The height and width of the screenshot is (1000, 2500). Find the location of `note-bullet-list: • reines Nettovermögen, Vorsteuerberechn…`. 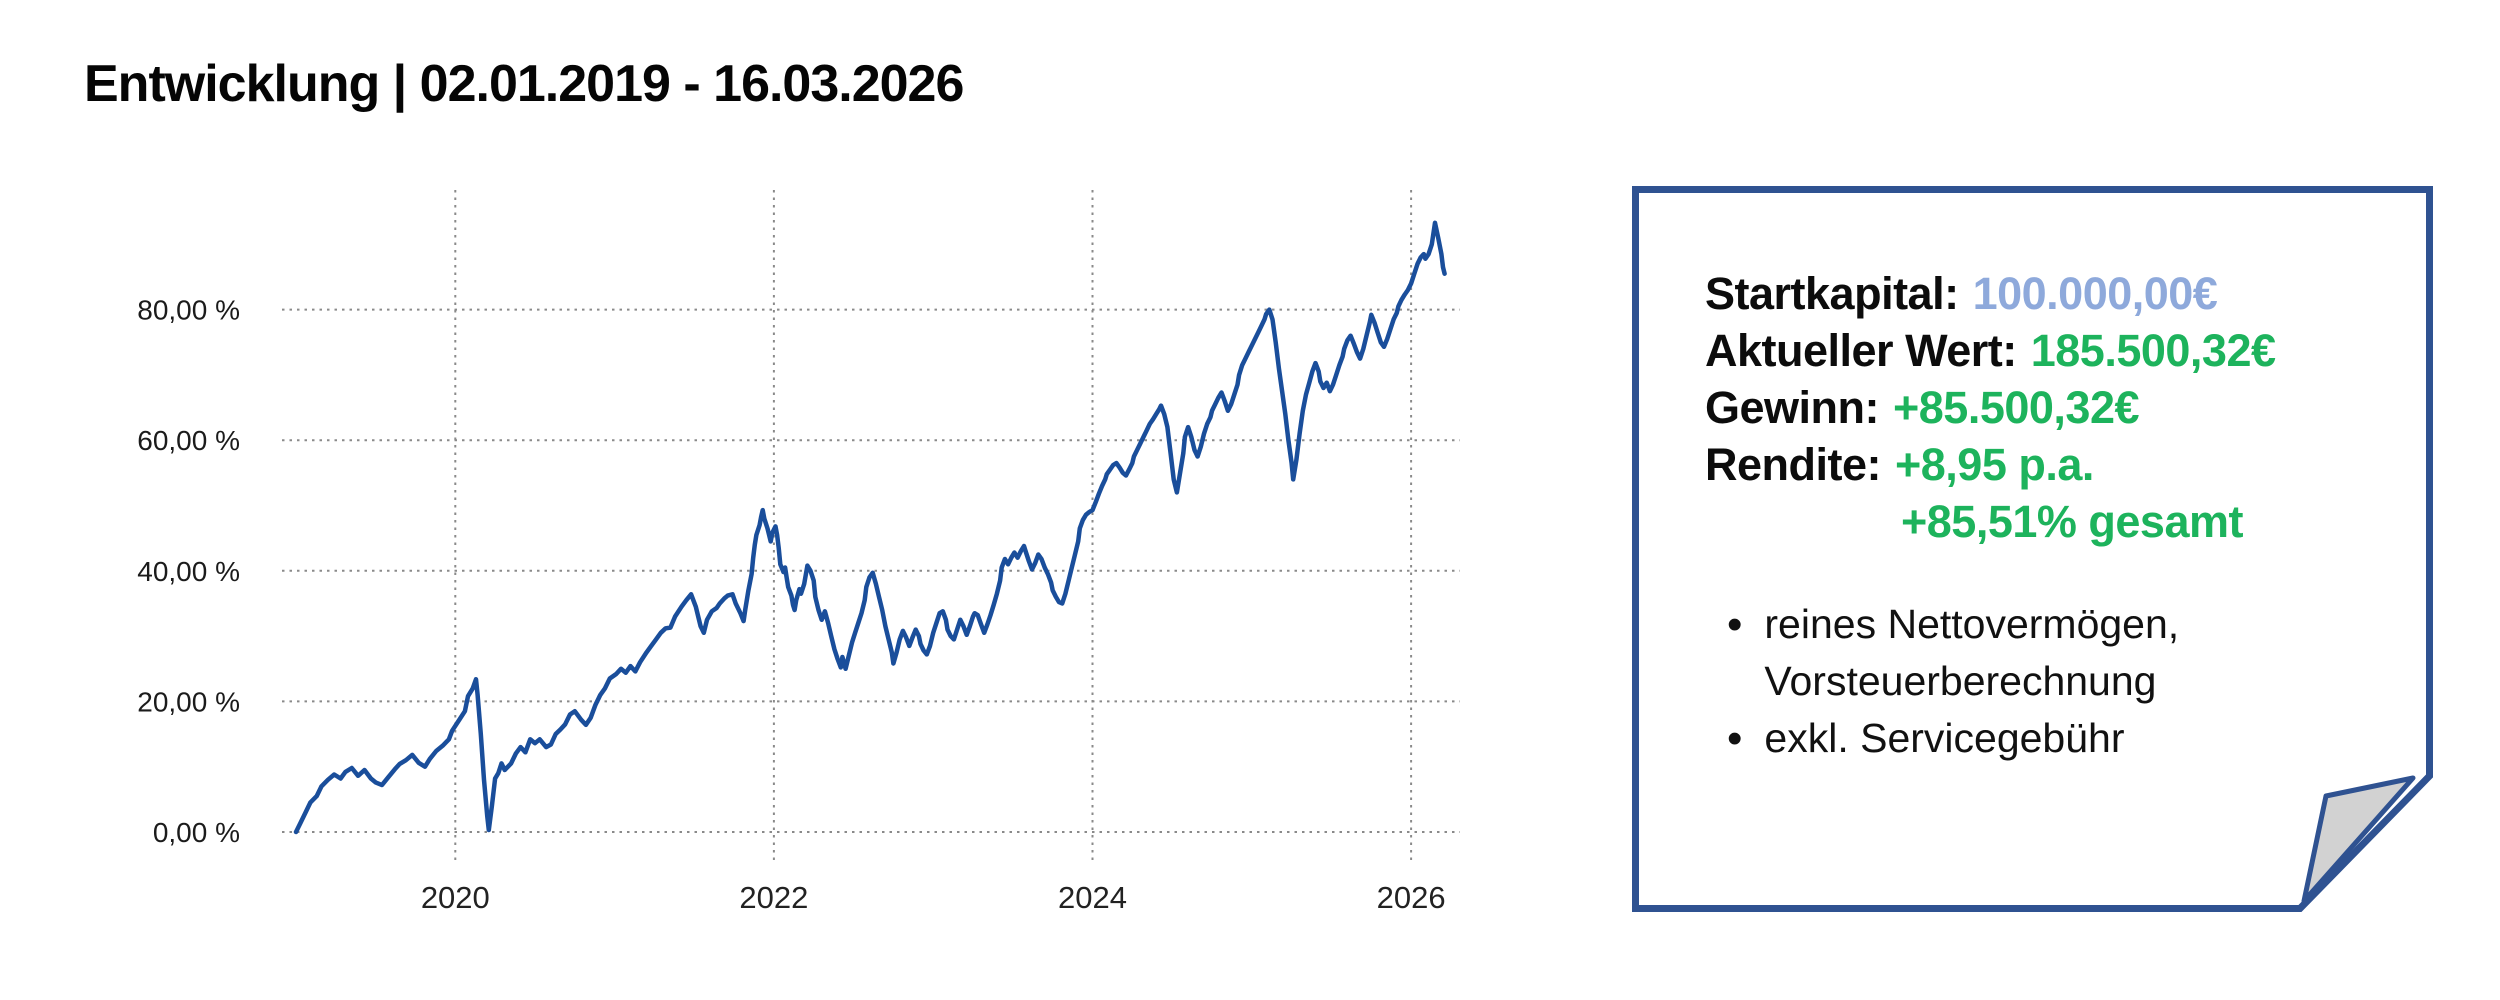

note-bullet-list: • reines Nettovermögen, Vorsteuerberechn… is located at coordinates (2066, 681).